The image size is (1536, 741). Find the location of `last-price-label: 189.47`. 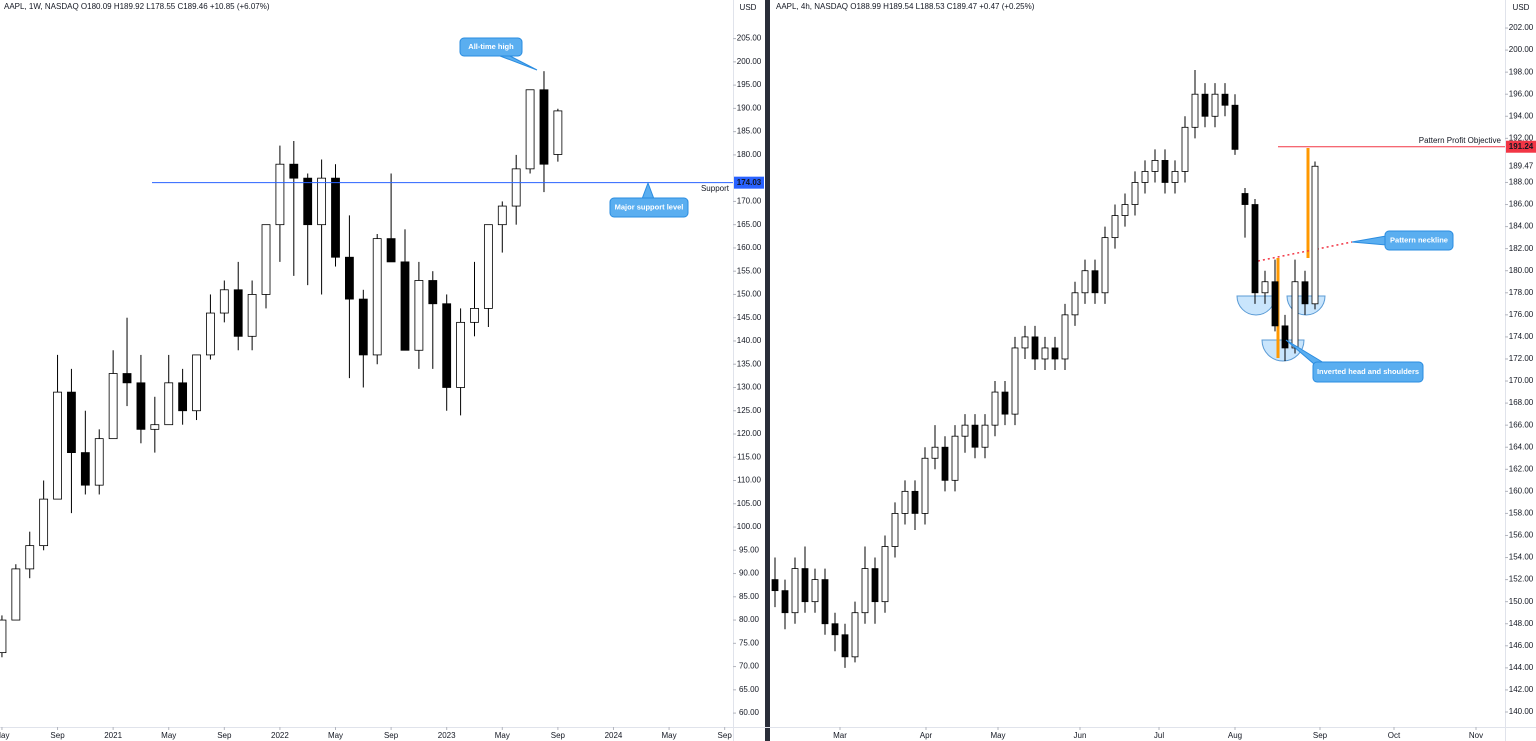

last-price-label: 189.47 is located at coordinates (1521, 165).